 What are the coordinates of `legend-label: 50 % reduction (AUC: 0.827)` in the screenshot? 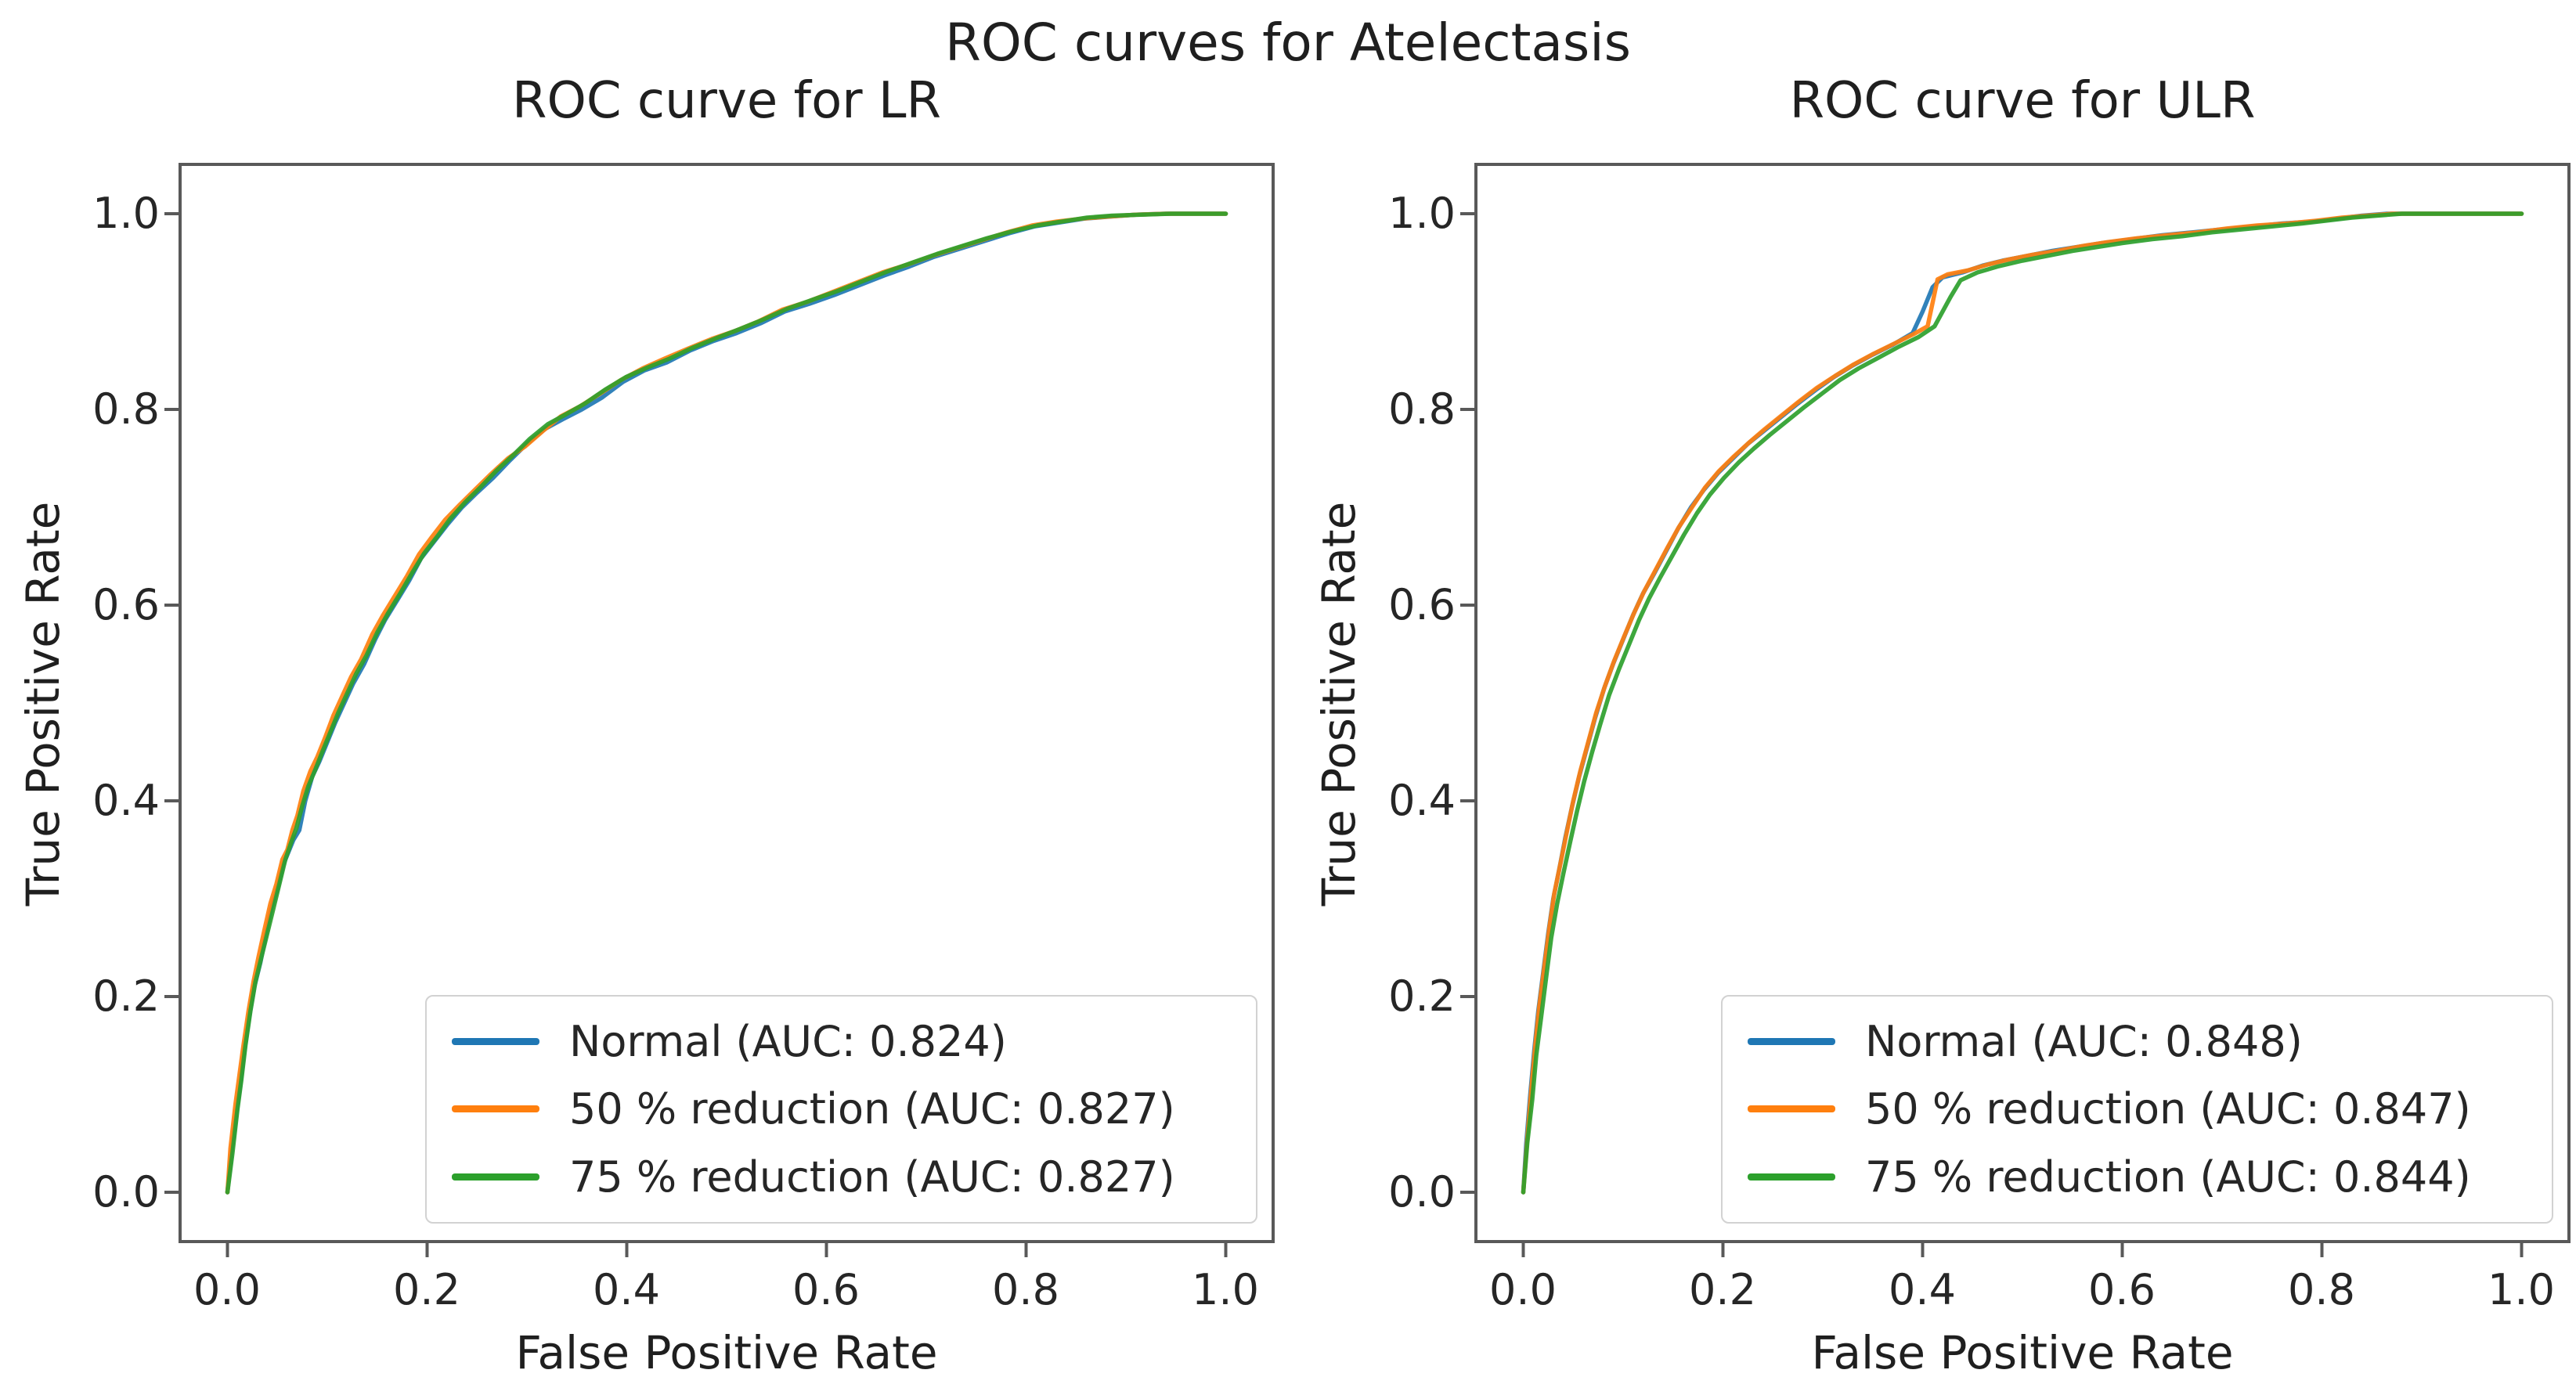 It's located at (872, 1109).